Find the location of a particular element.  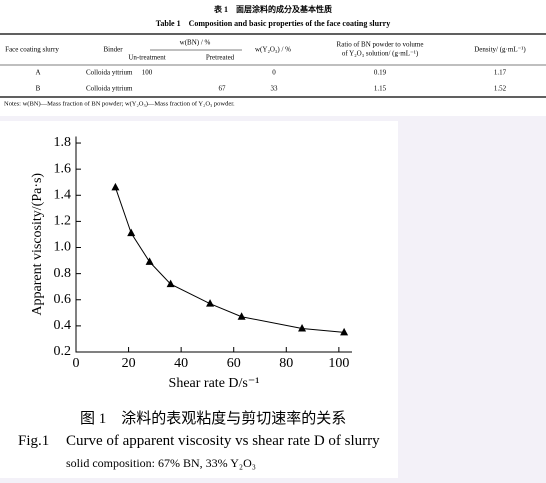

table-cell: 0 is located at coordinates (274, 73).